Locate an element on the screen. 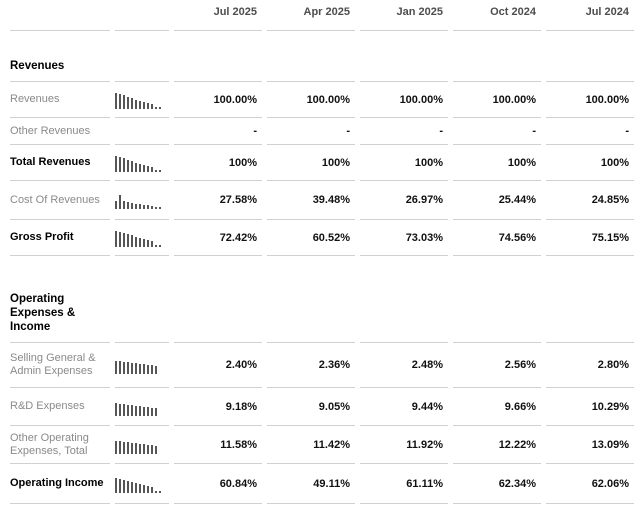 The image size is (640, 510). cell-value: 9.66% is located at coordinates (497, 407).